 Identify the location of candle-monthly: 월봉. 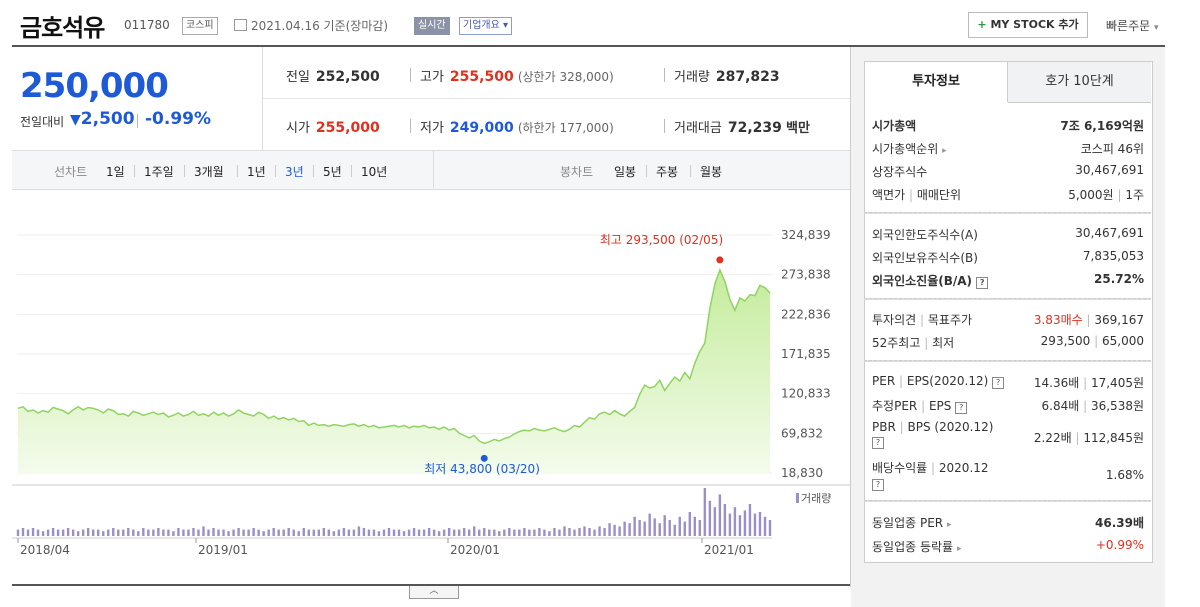
(711, 172).